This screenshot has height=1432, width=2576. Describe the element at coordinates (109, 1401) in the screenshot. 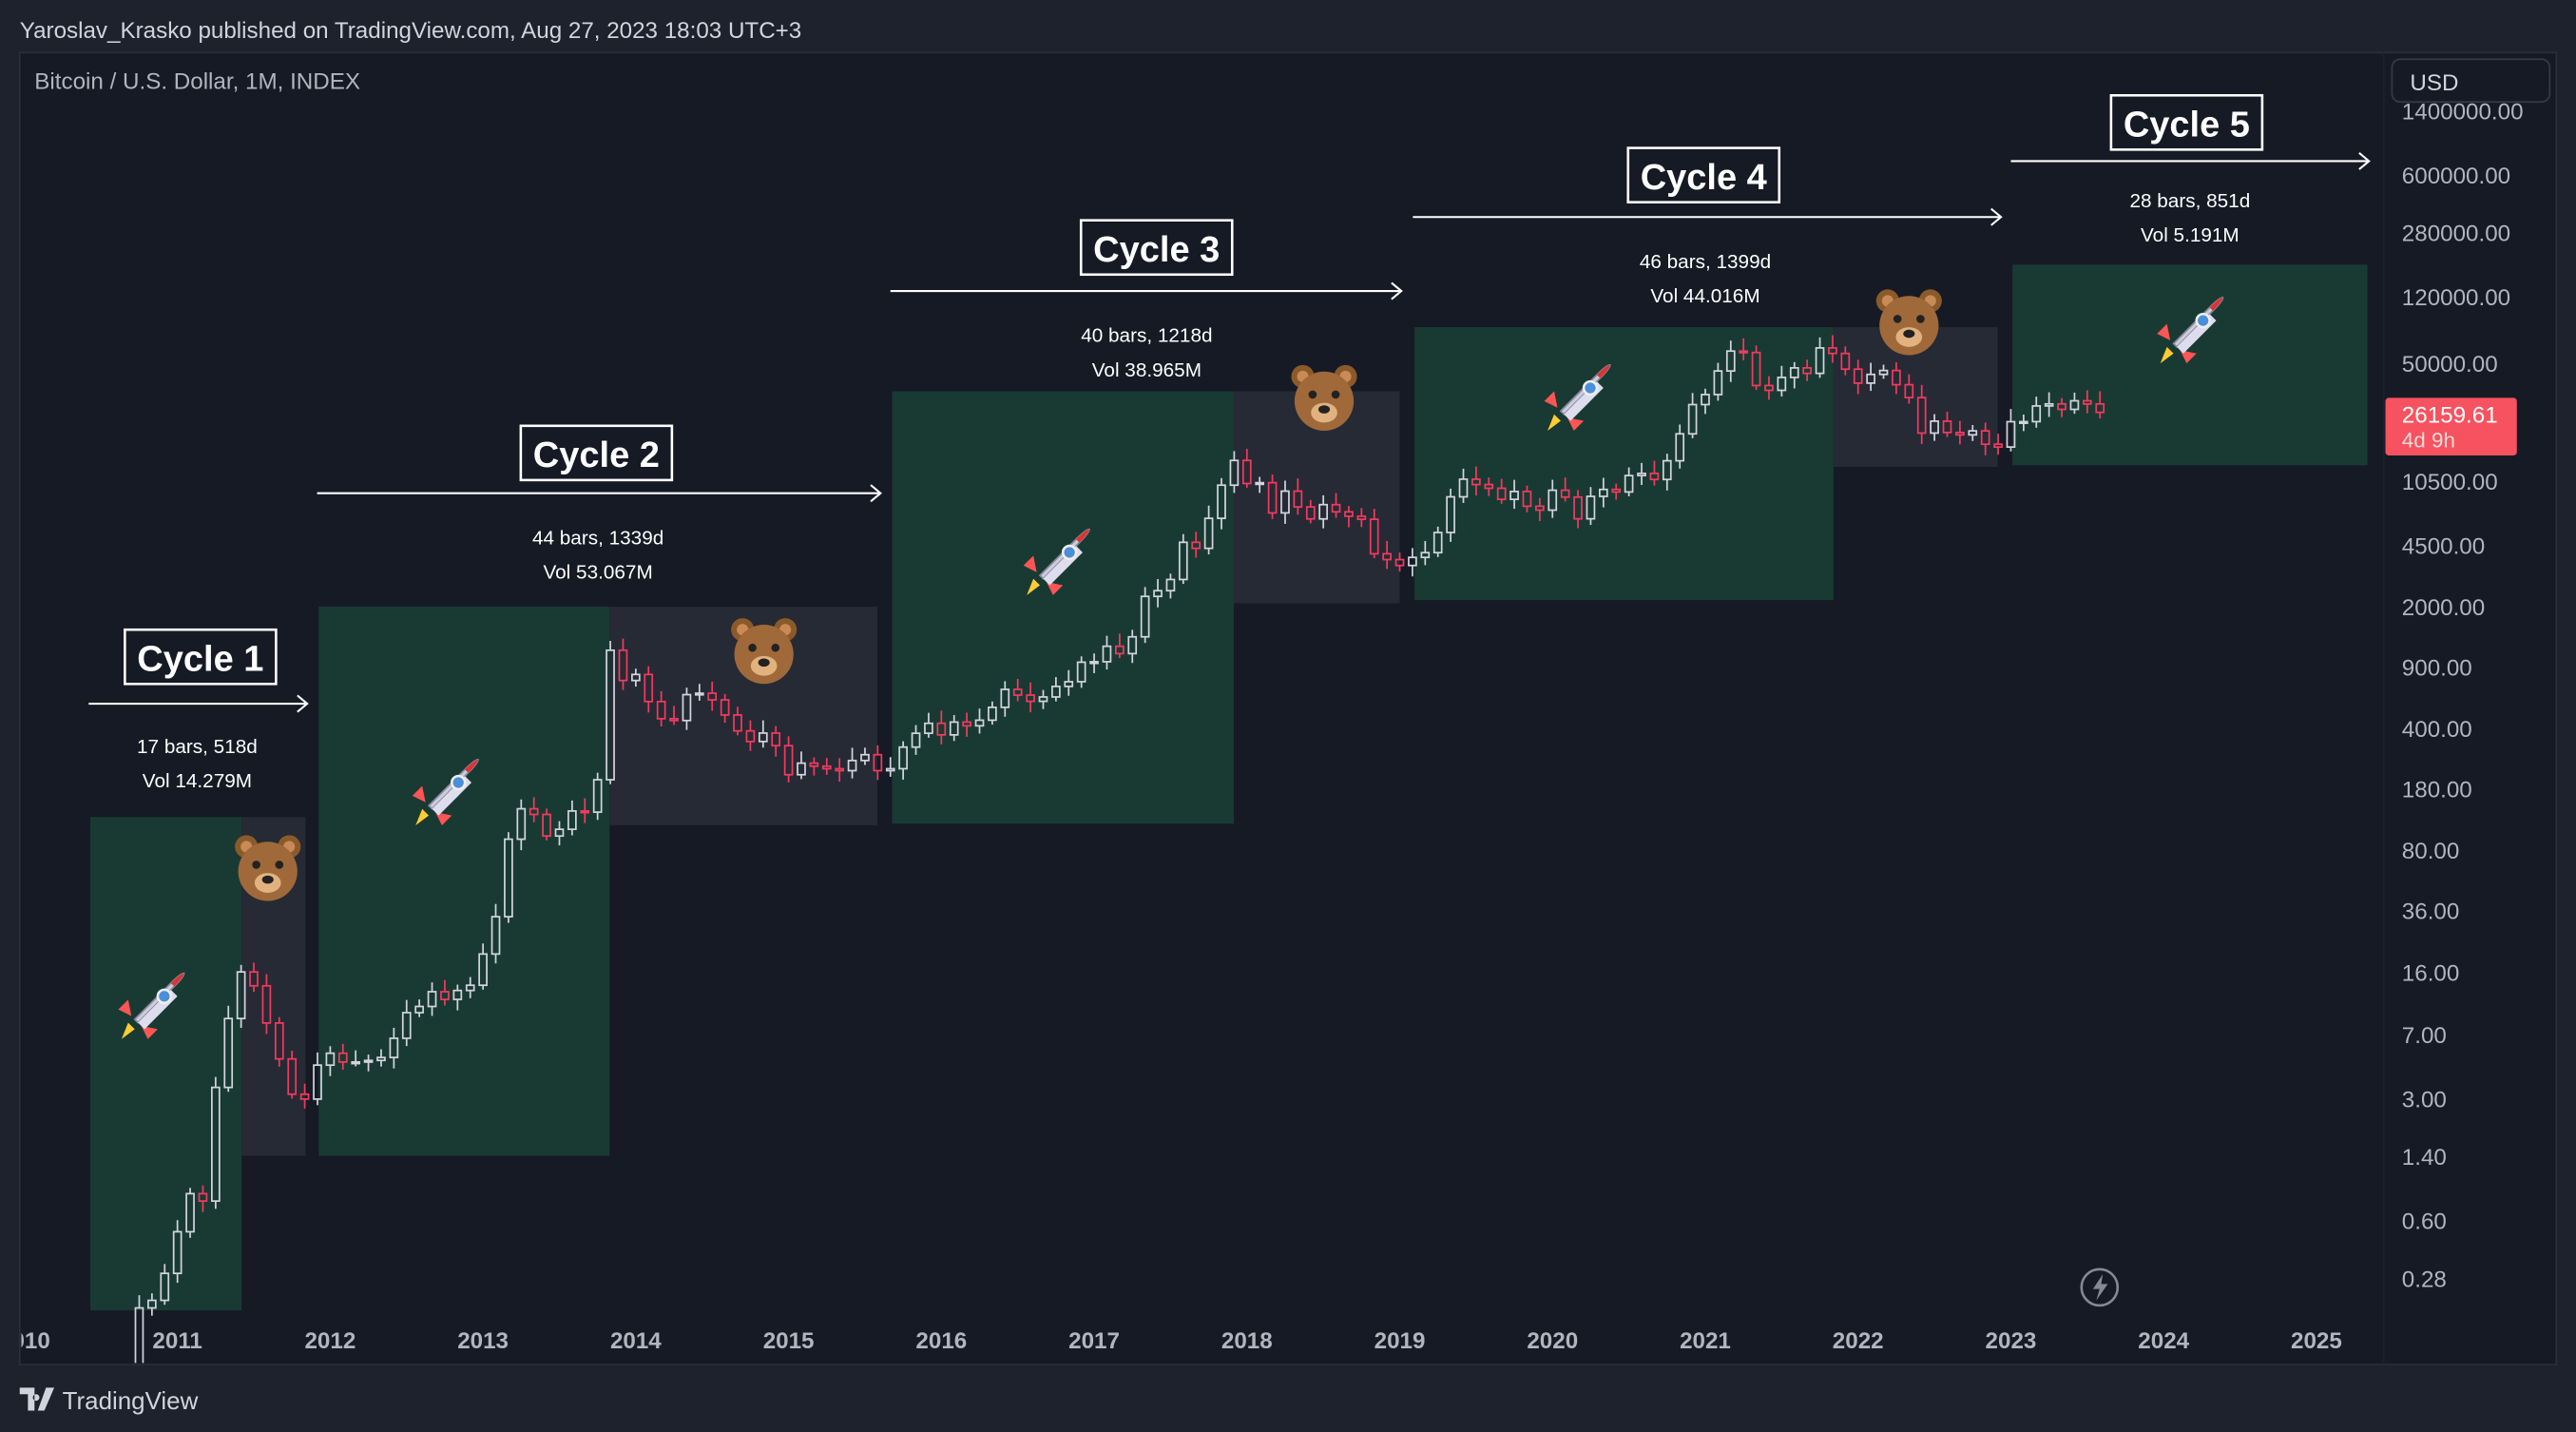

I see `tradingview-logo: TradingView` at that location.